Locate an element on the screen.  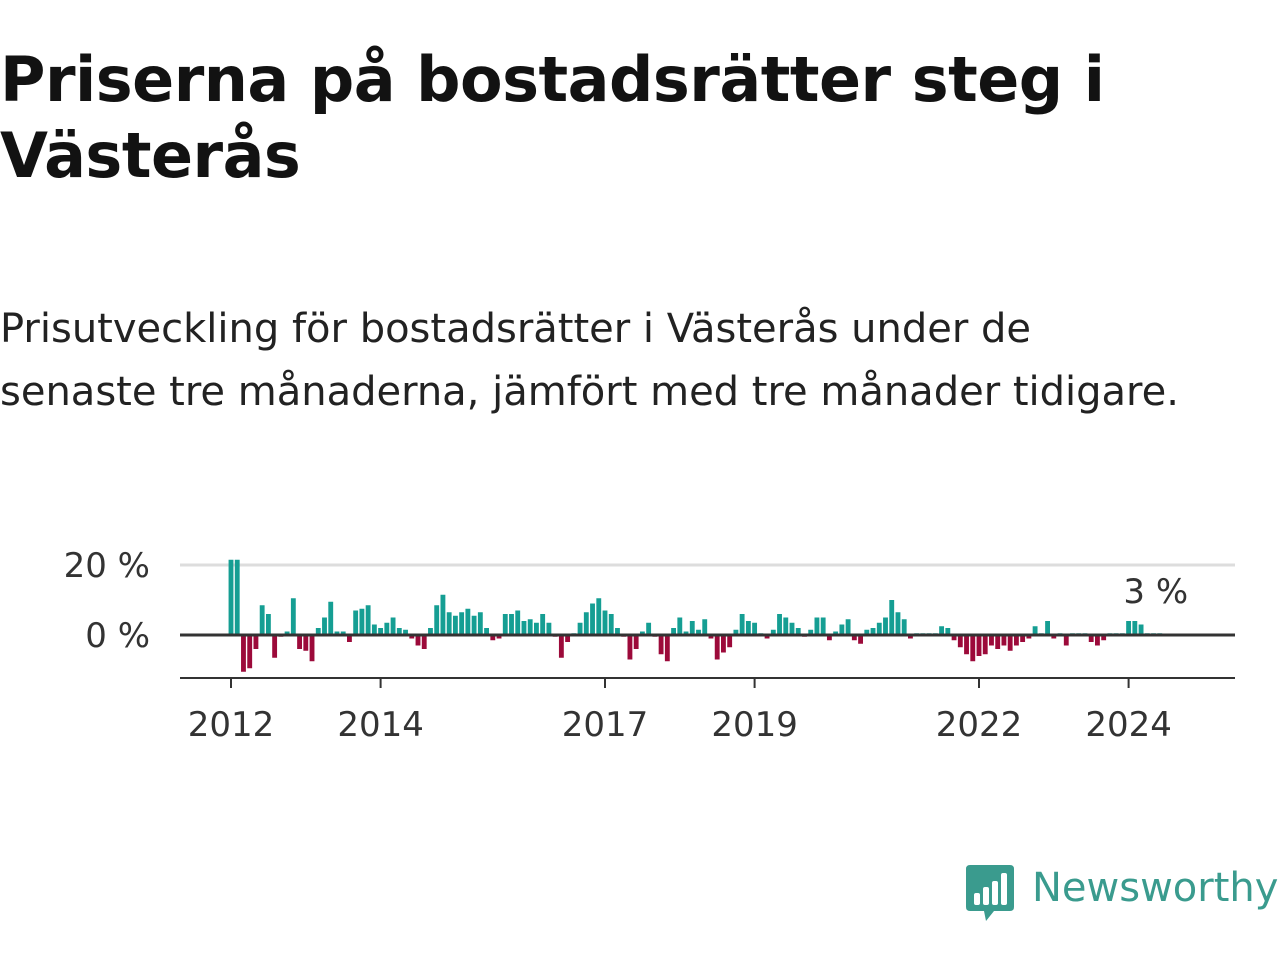
brand-name: Newsworthy is located at coordinates (1155, 888).